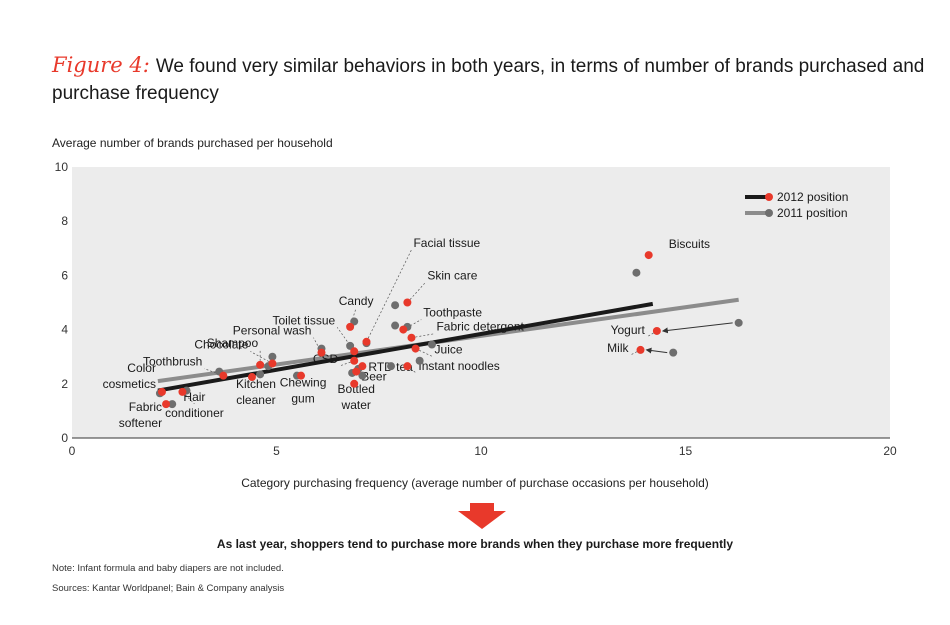 This screenshot has width=950, height=625. Describe the element at coordinates (373, 377) in the screenshot. I see `category-label: Beer` at that location.